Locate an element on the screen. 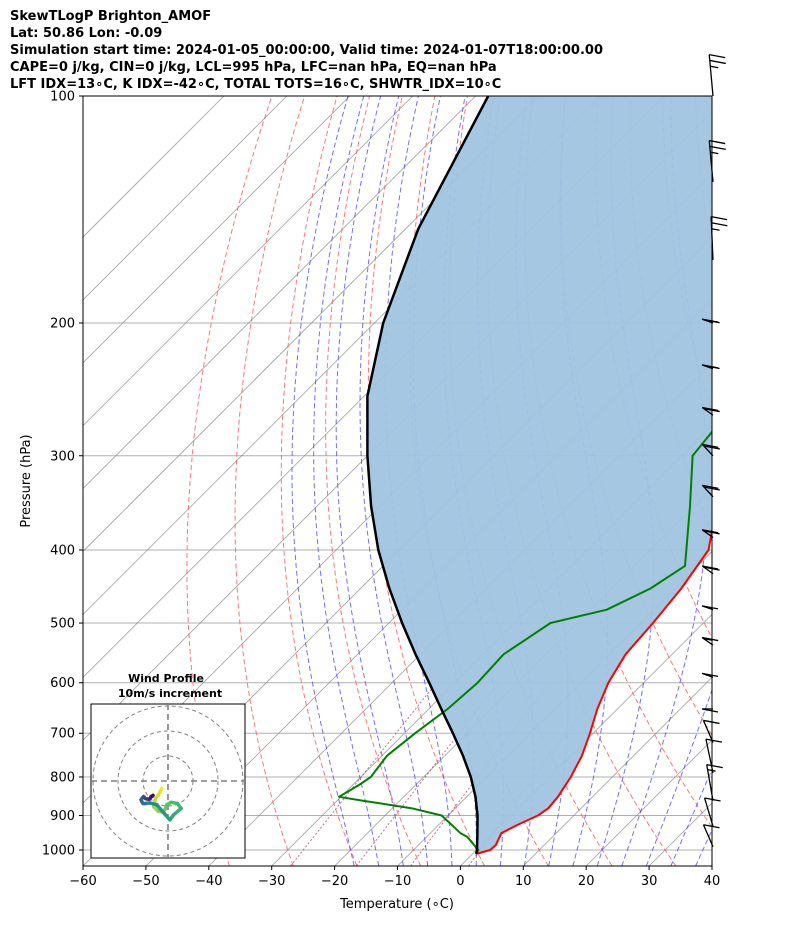  x-tick-label: −40 is located at coordinates (208, 881).